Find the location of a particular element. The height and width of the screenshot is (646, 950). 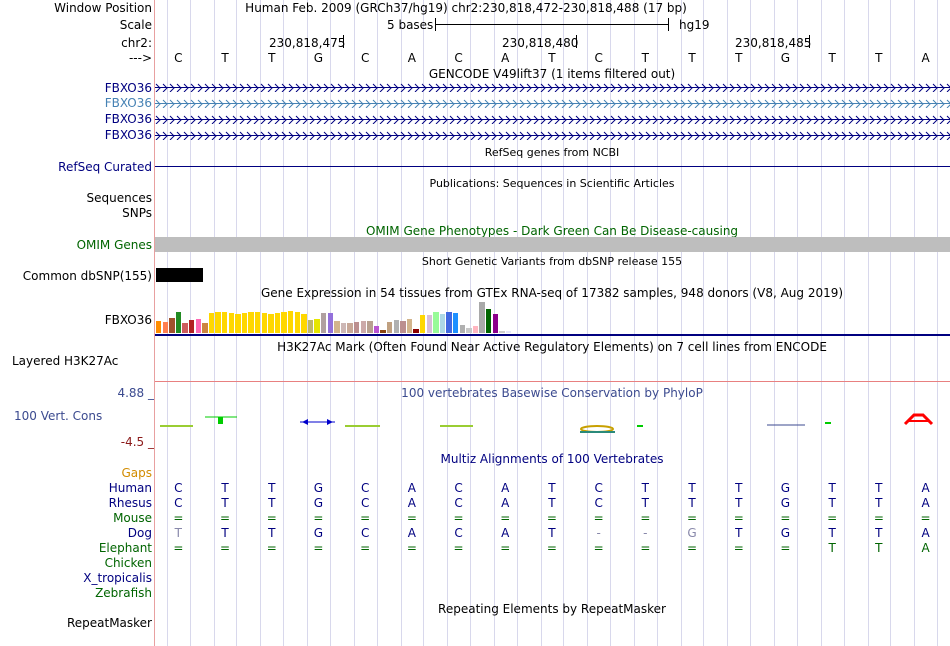

omim-gene-bar is located at coordinates (552, 244).